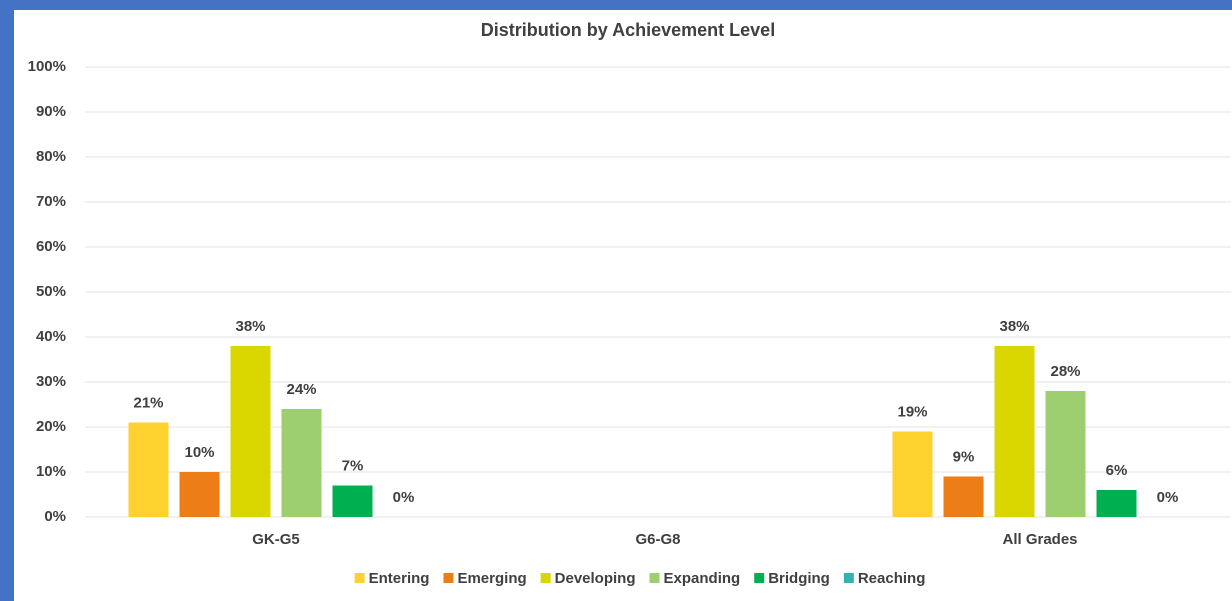 The height and width of the screenshot is (601, 1232). What do you see at coordinates (964, 456) in the screenshot?
I see `data-label: 9%` at bounding box center [964, 456].